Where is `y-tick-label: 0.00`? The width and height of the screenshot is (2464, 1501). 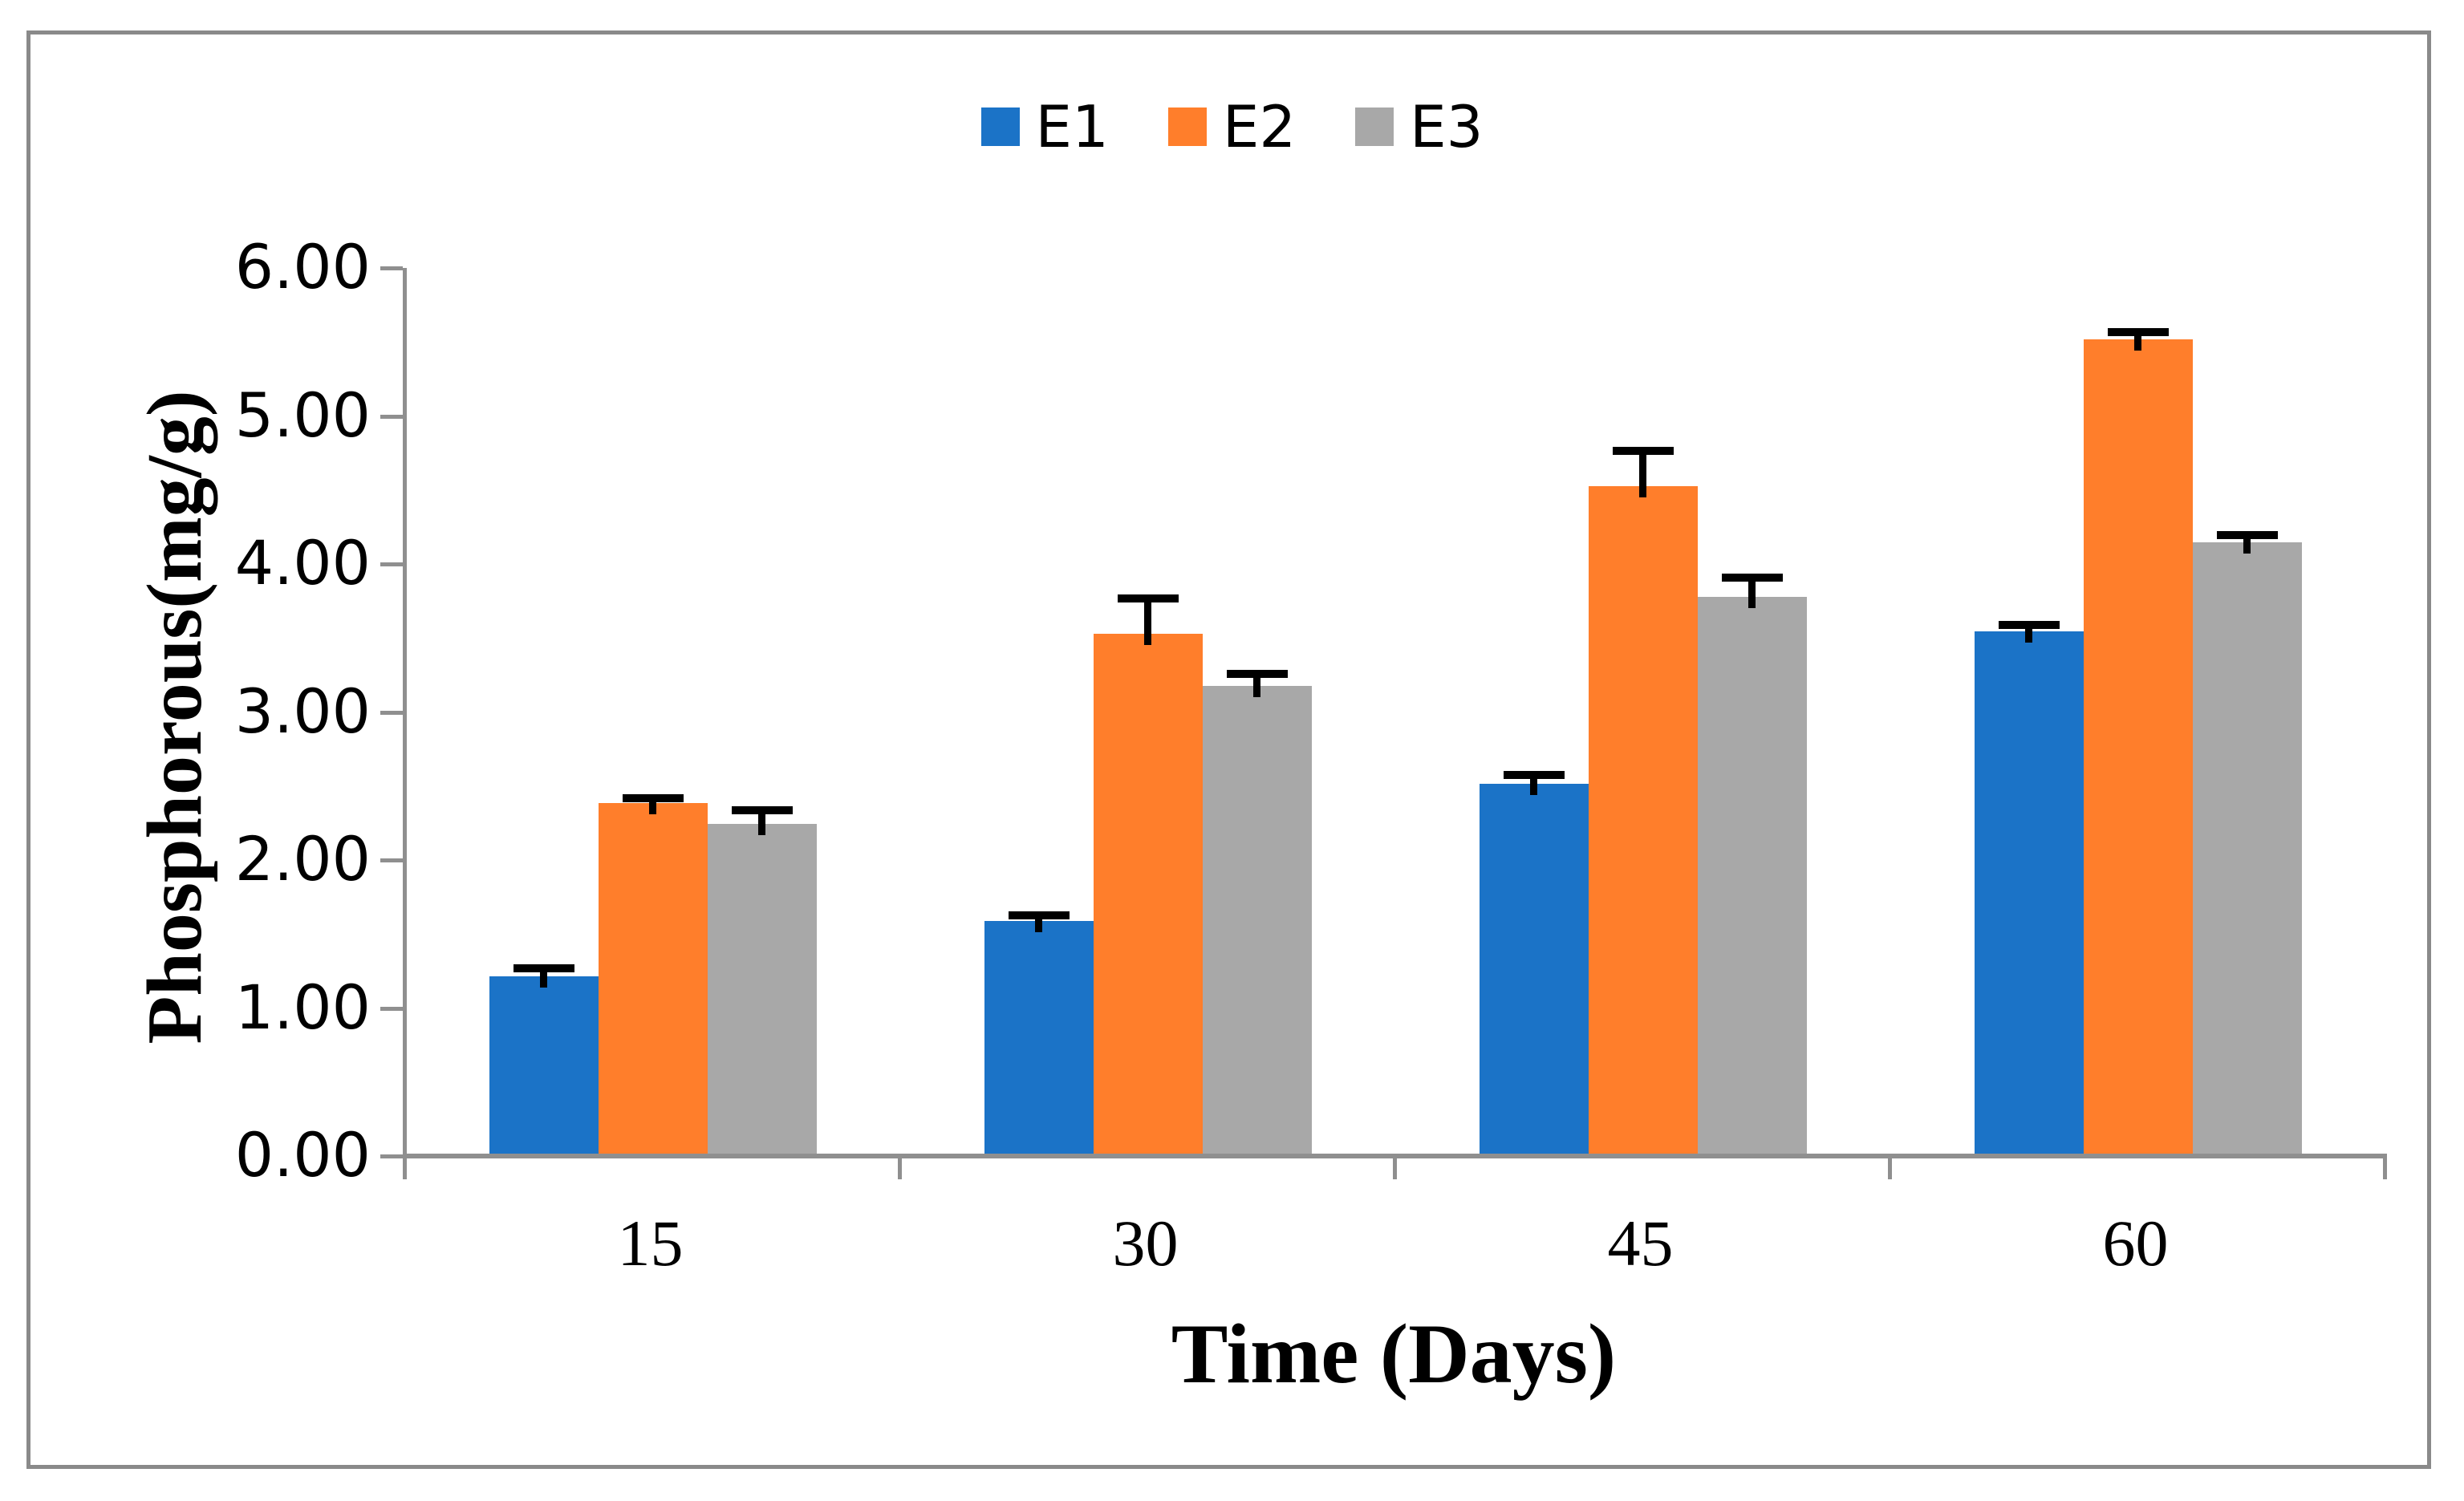
y-tick-label: 0.00 is located at coordinates (302, 1155).